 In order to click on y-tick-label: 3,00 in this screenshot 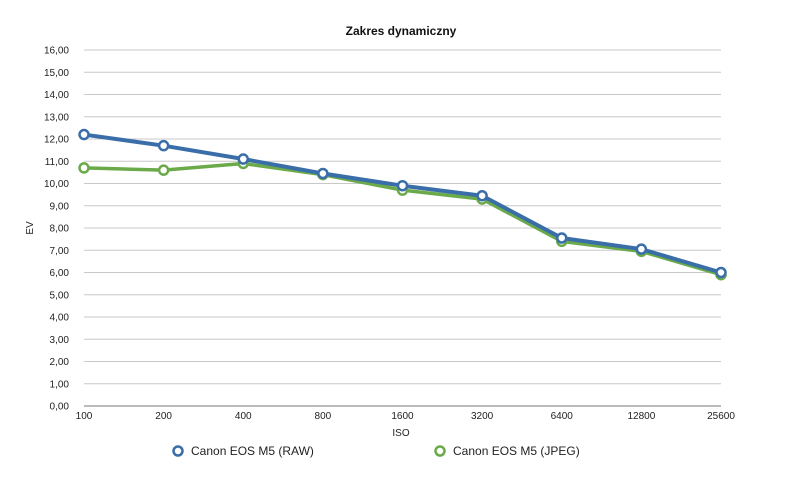, I will do `click(60, 340)`.